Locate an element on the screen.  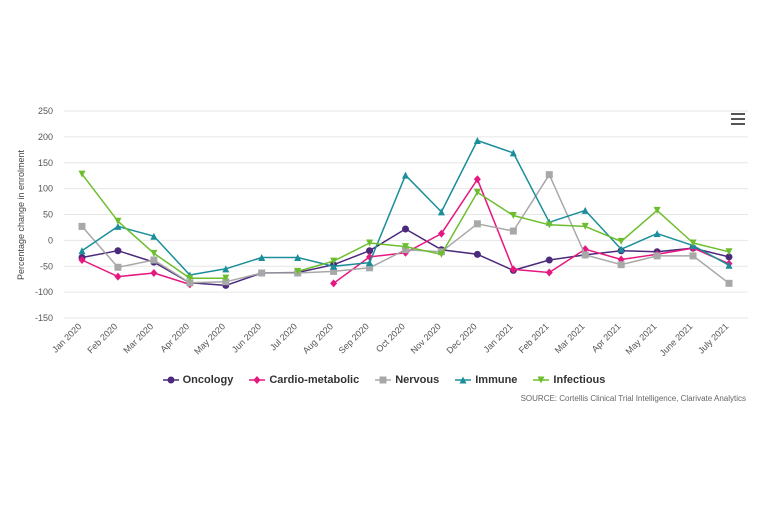
legend-label: Immune is located at coordinates (496, 380).